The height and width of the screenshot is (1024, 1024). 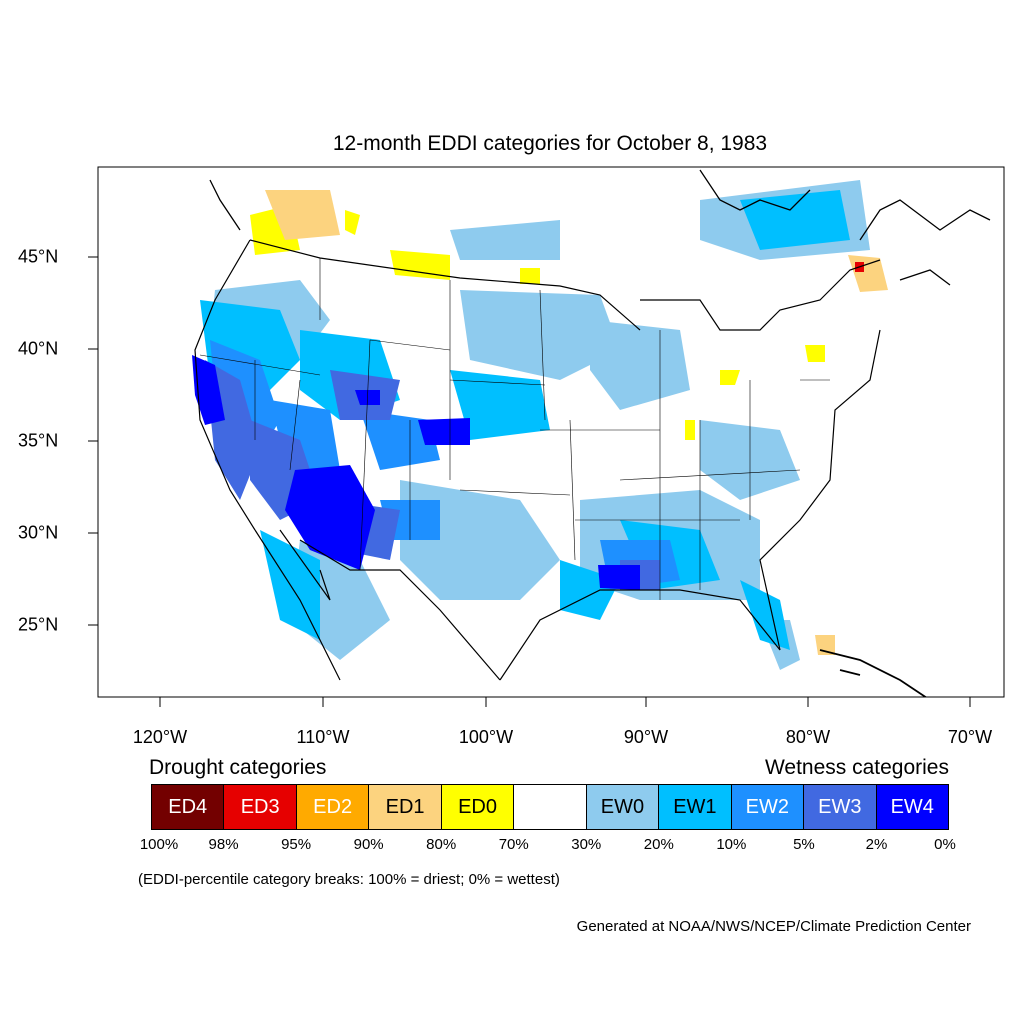 I want to click on lon-label: 110°W, so click(x=323, y=737).